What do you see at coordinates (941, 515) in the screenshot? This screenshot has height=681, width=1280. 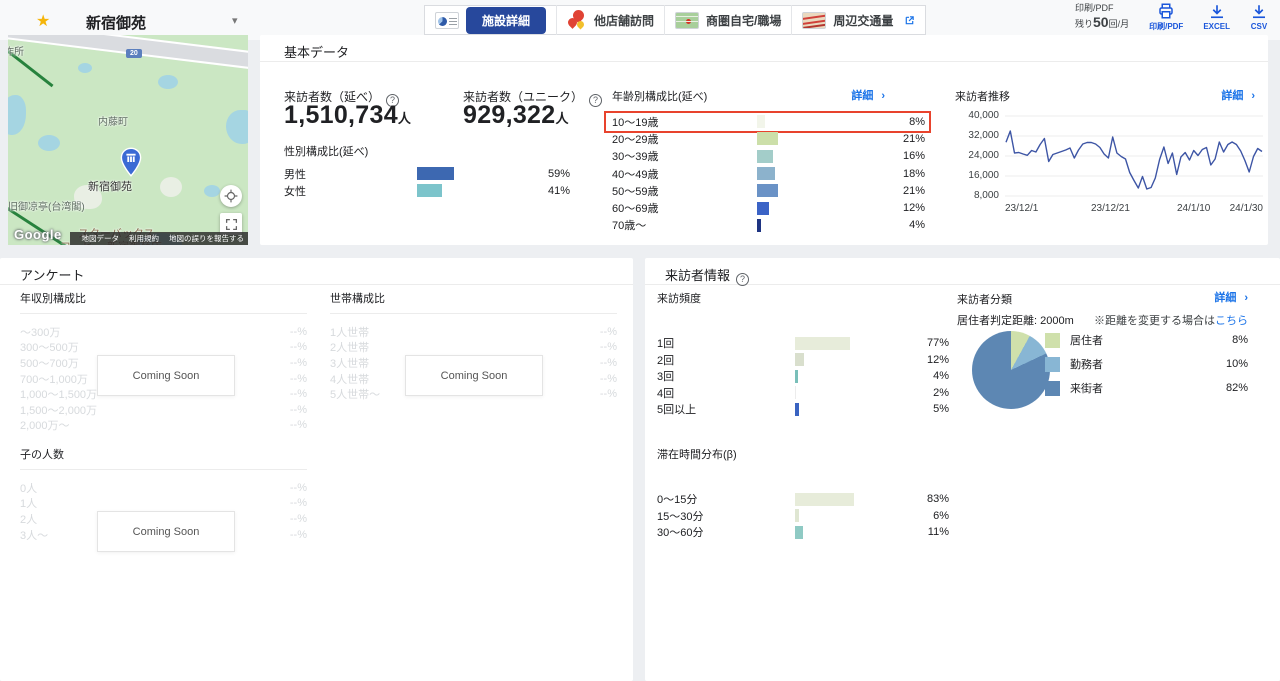 I see `stay-value: 6%` at bounding box center [941, 515].